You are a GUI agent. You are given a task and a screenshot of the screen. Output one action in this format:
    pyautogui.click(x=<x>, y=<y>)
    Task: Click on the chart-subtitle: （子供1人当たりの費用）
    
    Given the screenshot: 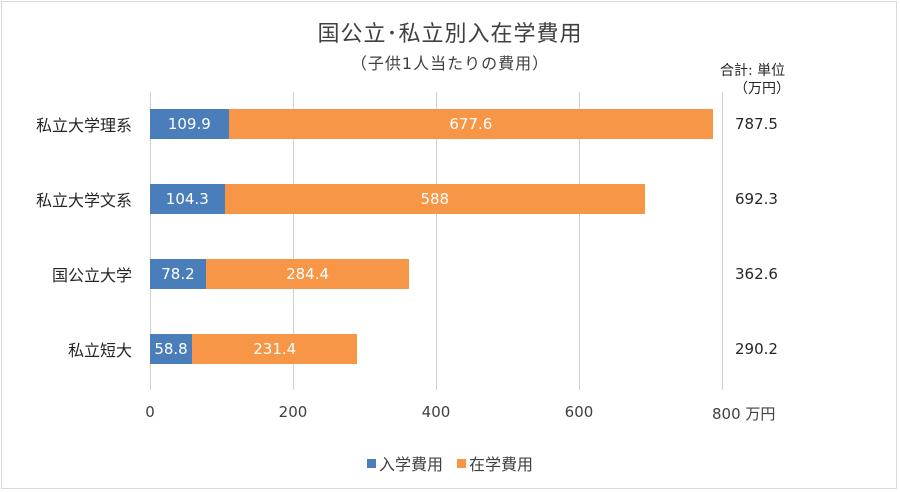 What is the action you would take?
    pyautogui.click(x=450, y=63)
    